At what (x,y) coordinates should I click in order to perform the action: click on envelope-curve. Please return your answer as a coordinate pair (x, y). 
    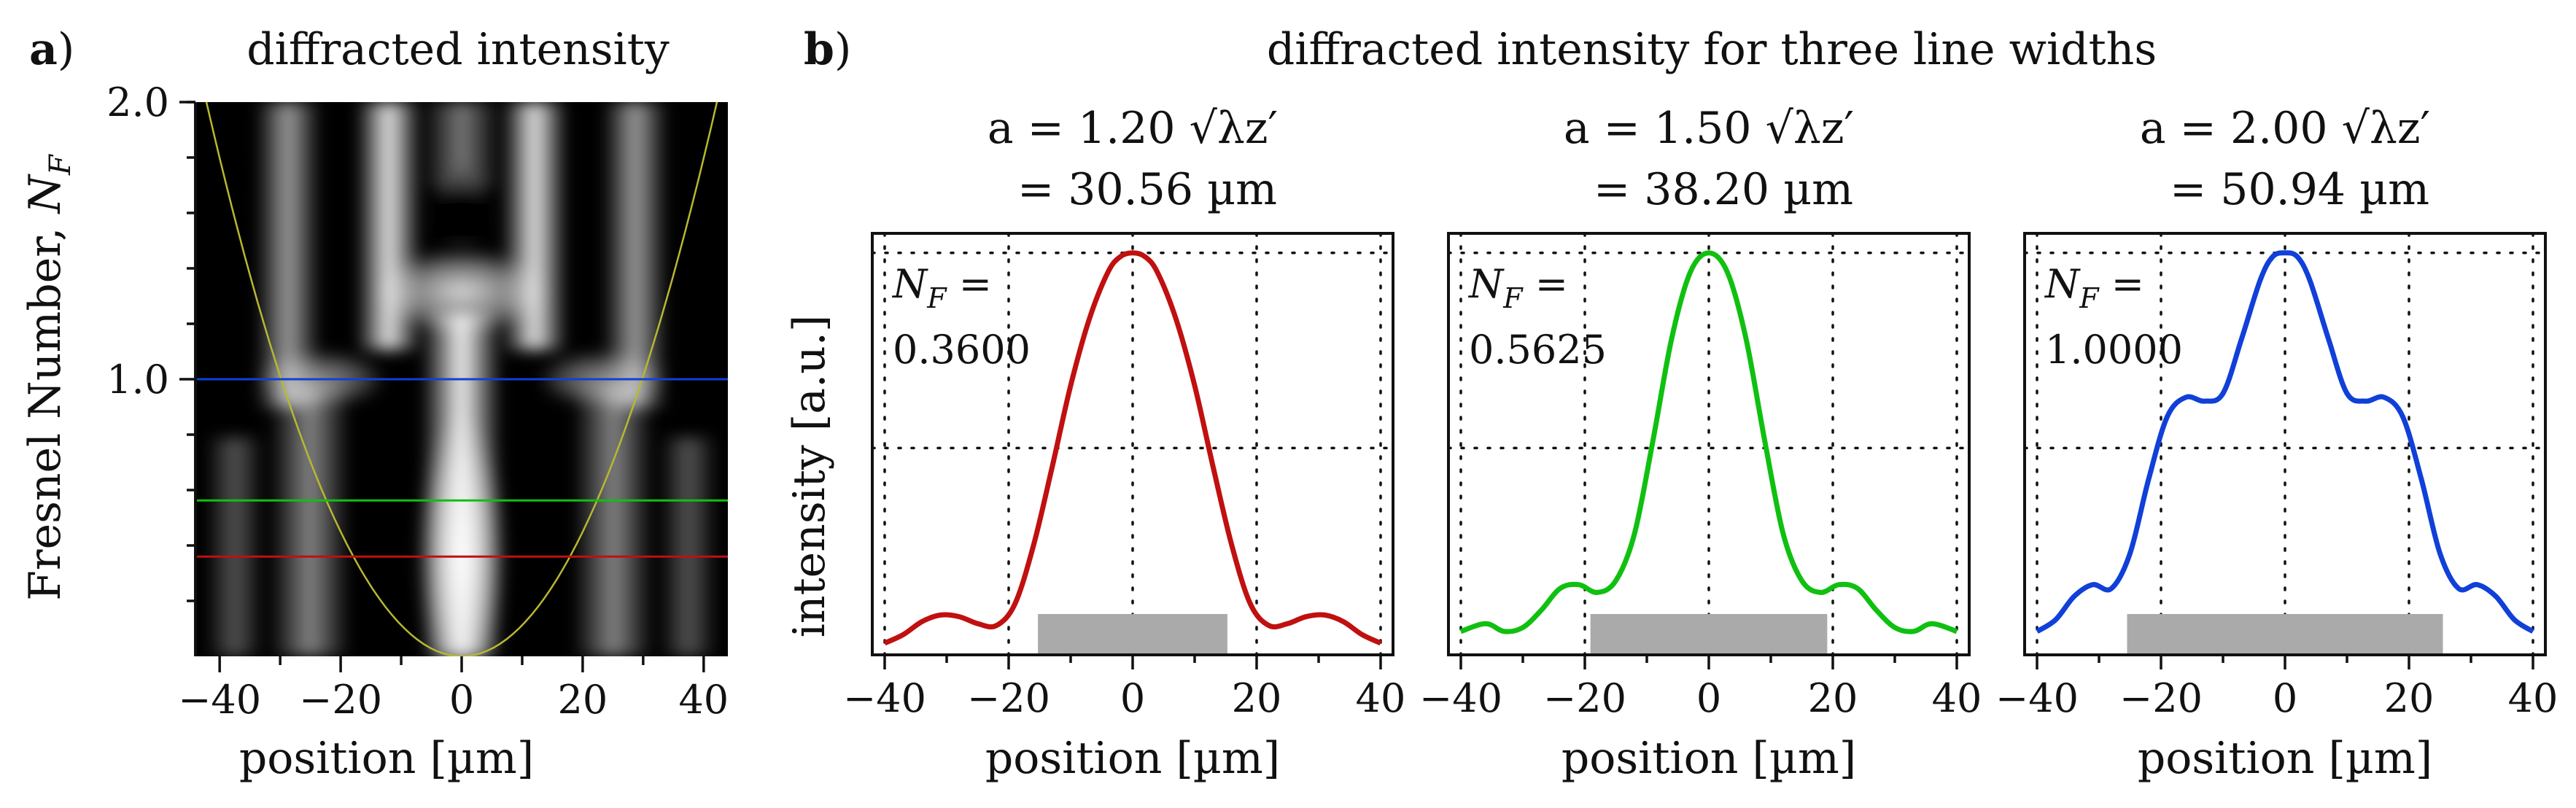
    Looking at the image, I should click on (462, 379).